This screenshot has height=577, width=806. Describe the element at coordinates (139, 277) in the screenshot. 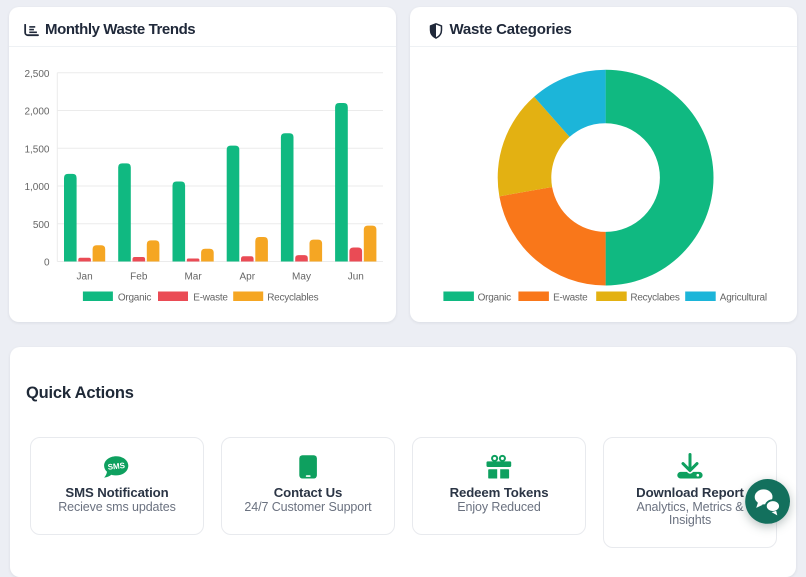

I see `svg-text: Feb` at that location.